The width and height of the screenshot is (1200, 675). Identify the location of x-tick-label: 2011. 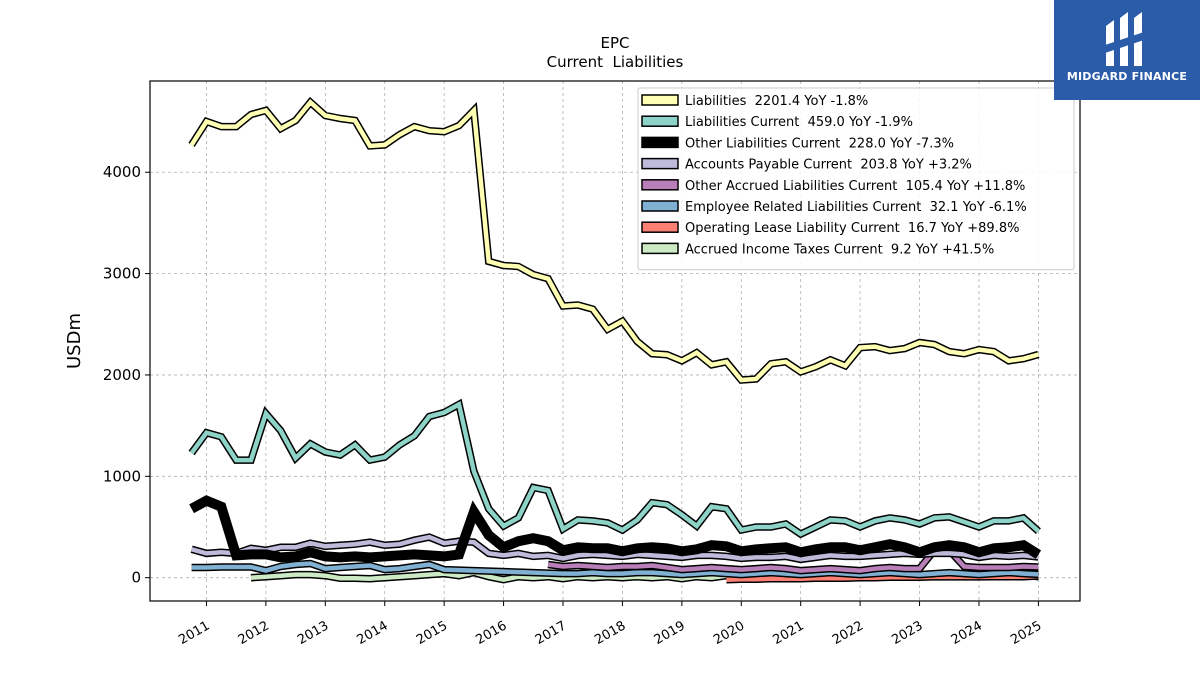
(194, 633).